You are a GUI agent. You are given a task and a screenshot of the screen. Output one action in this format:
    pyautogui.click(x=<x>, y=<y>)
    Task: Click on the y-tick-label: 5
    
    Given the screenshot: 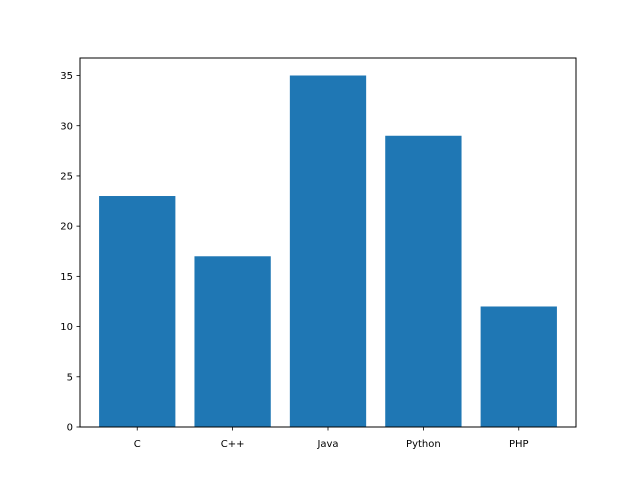 What is the action you would take?
    pyautogui.click(x=70, y=377)
    